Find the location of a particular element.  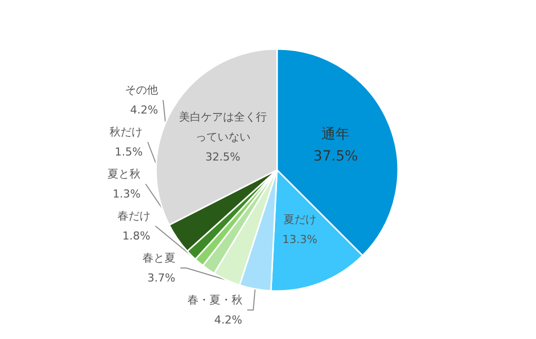

slice-label: 秋だけ is located at coordinates (126, 132).